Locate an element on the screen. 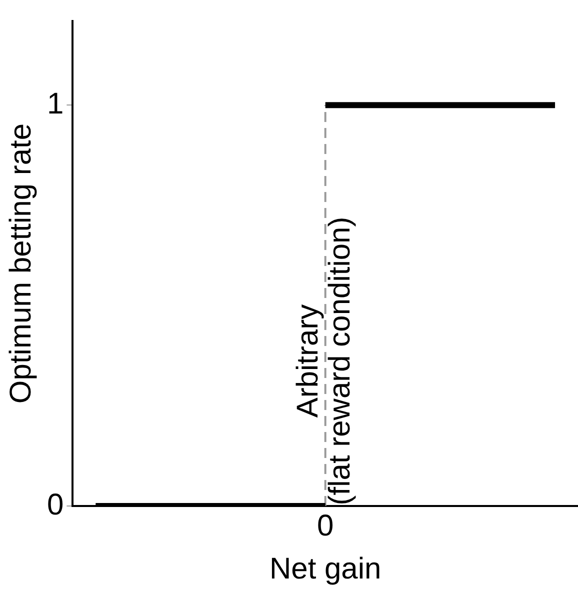 The height and width of the screenshot is (592, 578). x-axis-title: Net gain is located at coordinates (325, 569).